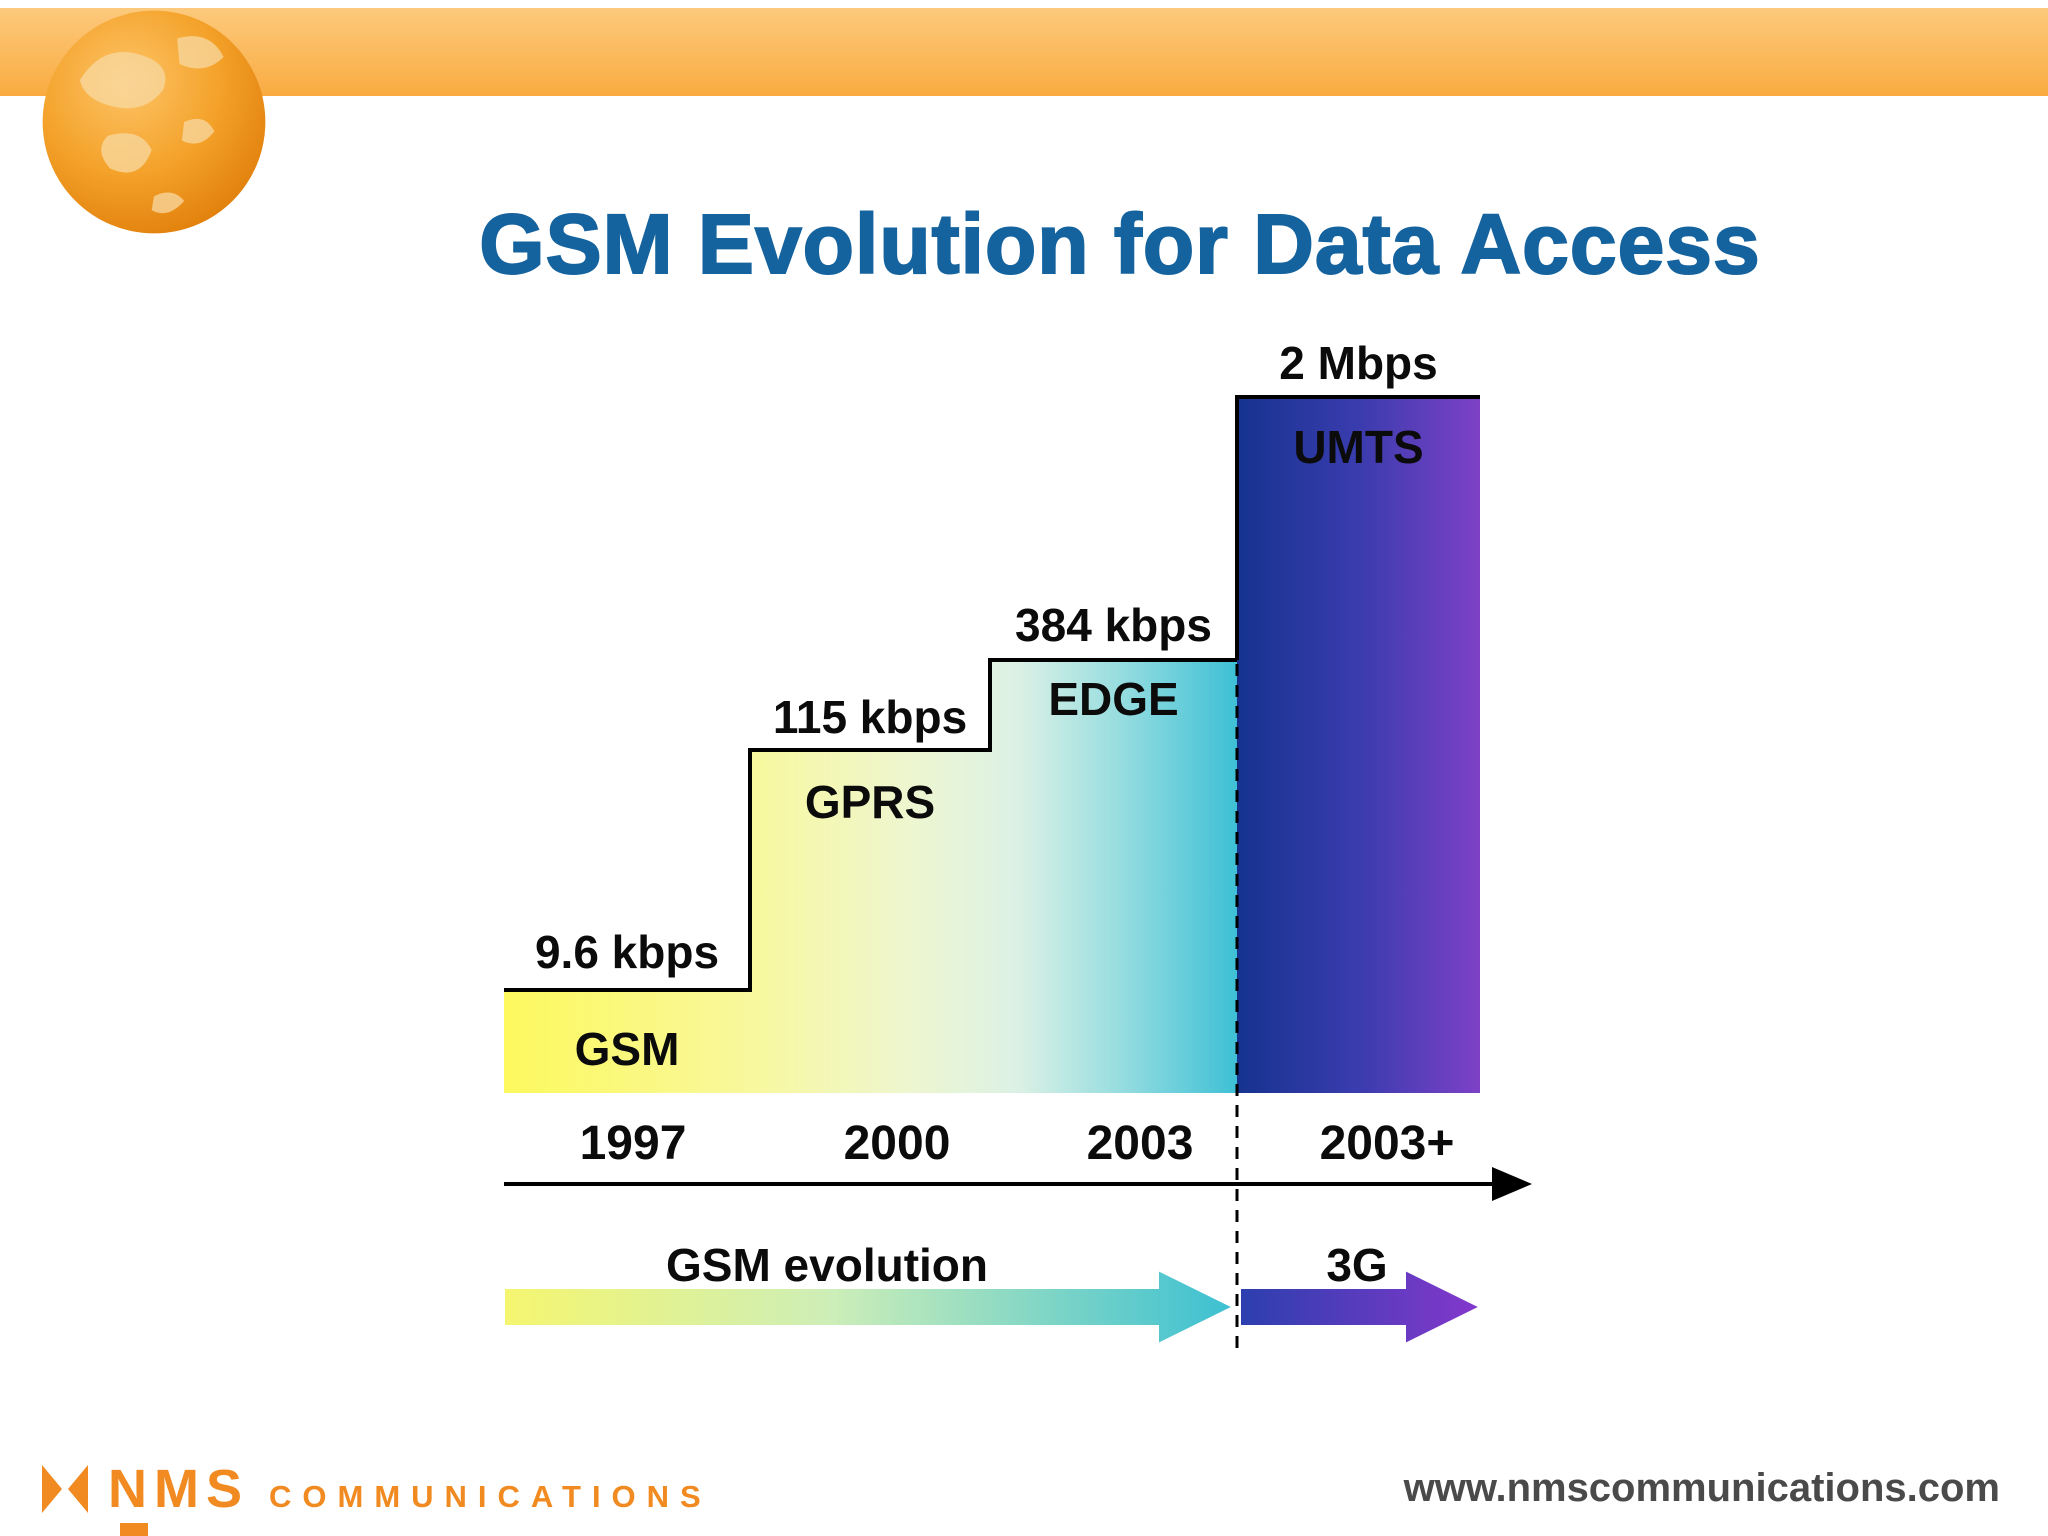  I want to click on staircase-outline, so click(870, 825).